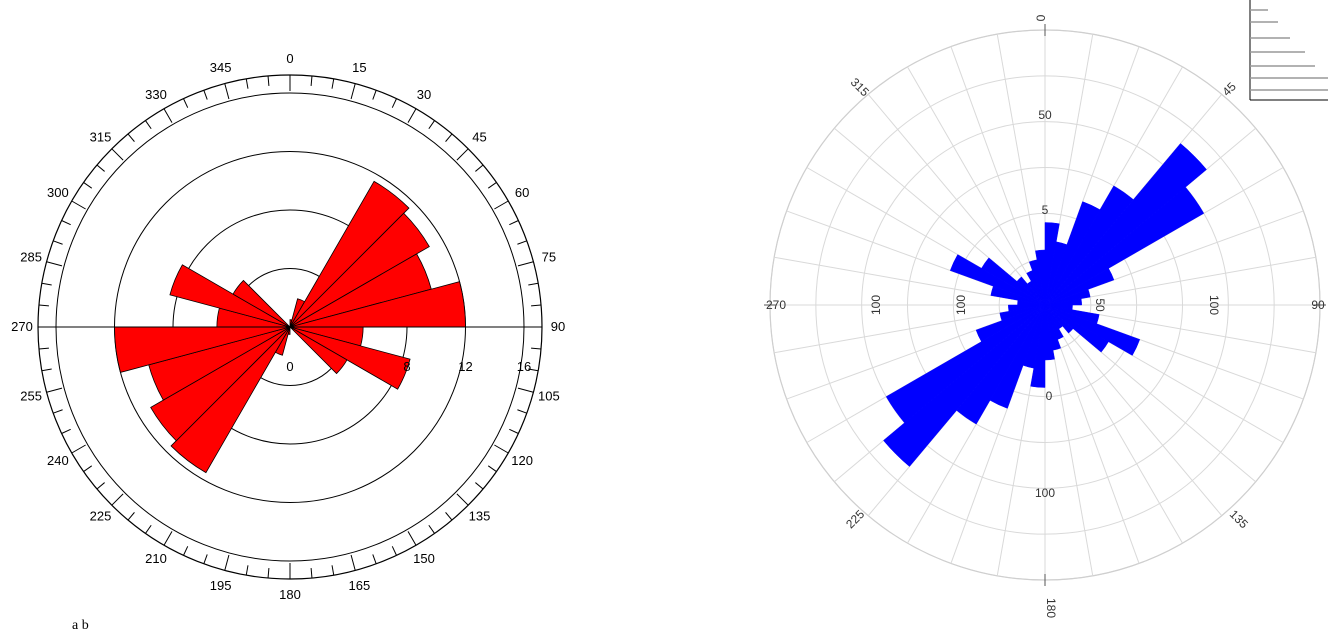 The width and height of the screenshot is (1328, 638). What do you see at coordinates (1100, 305) in the screenshot?
I see `radial-label: 50` at bounding box center [1100, 305].